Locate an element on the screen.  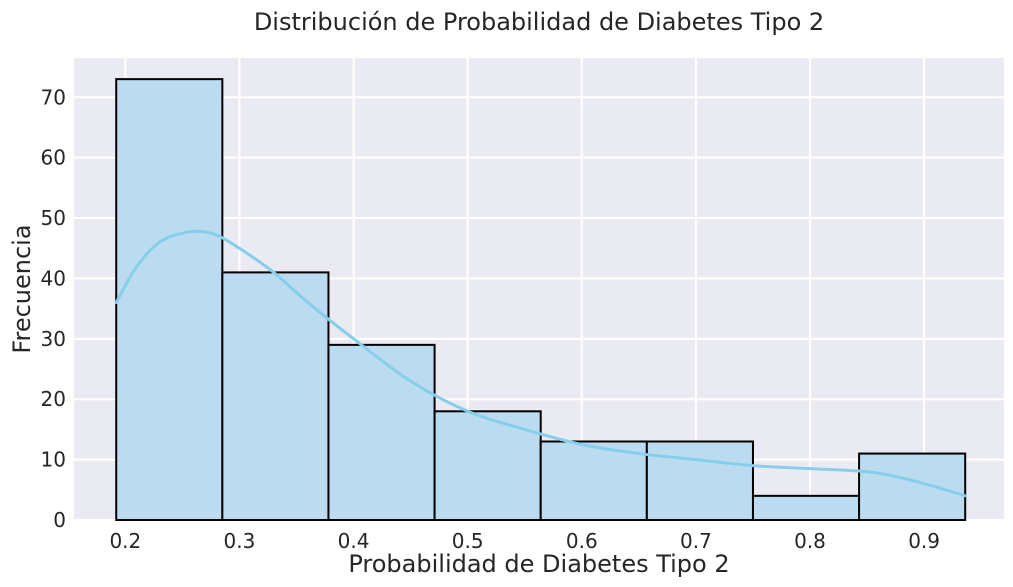
y-tick-label-5: 50 is located at coordinates (53, 218).